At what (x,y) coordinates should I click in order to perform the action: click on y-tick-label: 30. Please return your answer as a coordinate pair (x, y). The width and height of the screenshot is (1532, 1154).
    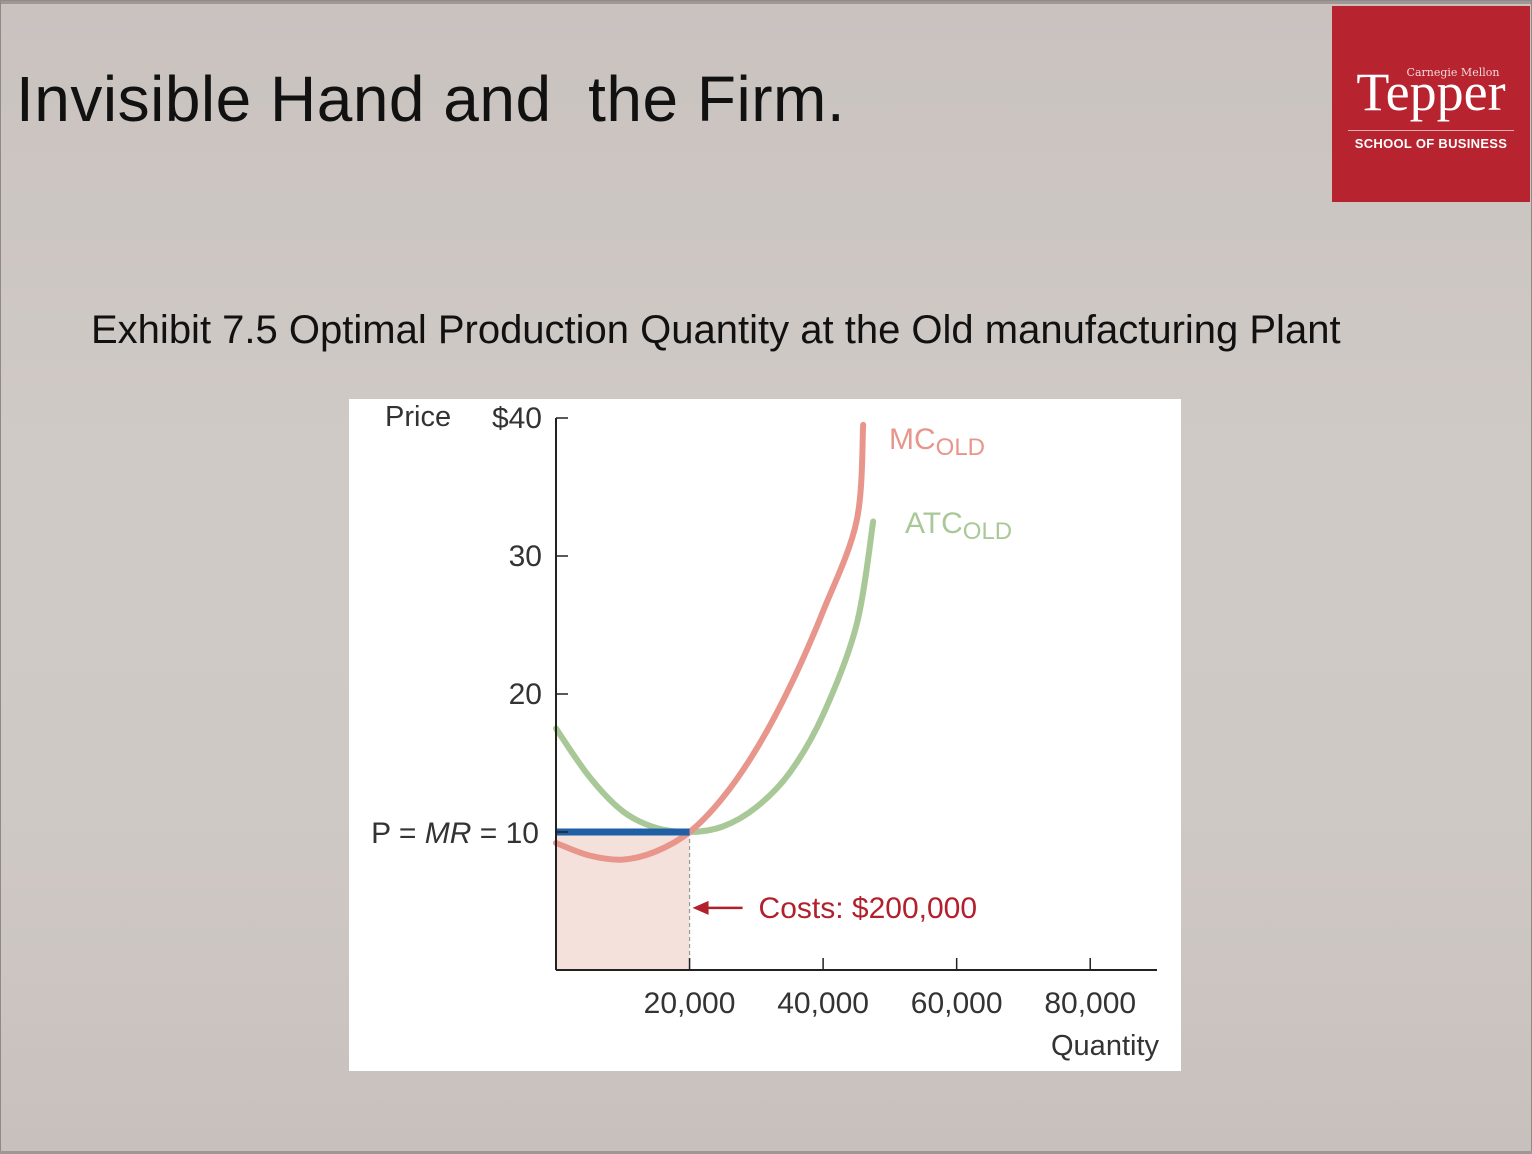
    Looking at the image, I should click on (525, 556).